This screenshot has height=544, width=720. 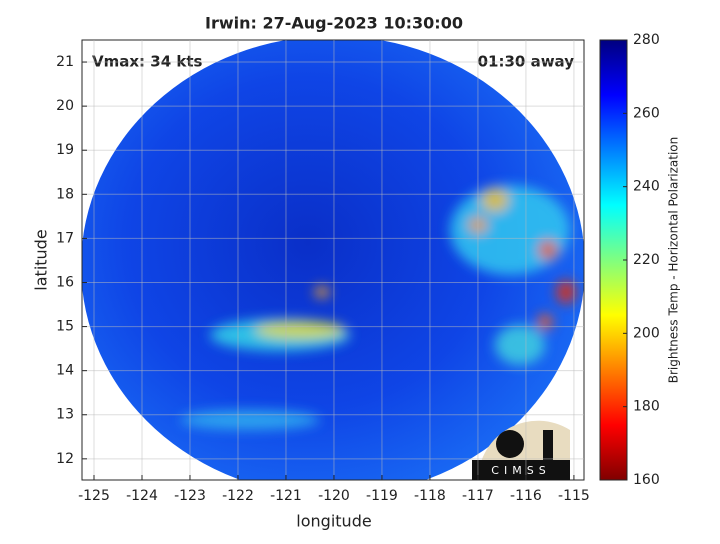 I want to click on x-tick-label: -123, so click(x=190, y=496).